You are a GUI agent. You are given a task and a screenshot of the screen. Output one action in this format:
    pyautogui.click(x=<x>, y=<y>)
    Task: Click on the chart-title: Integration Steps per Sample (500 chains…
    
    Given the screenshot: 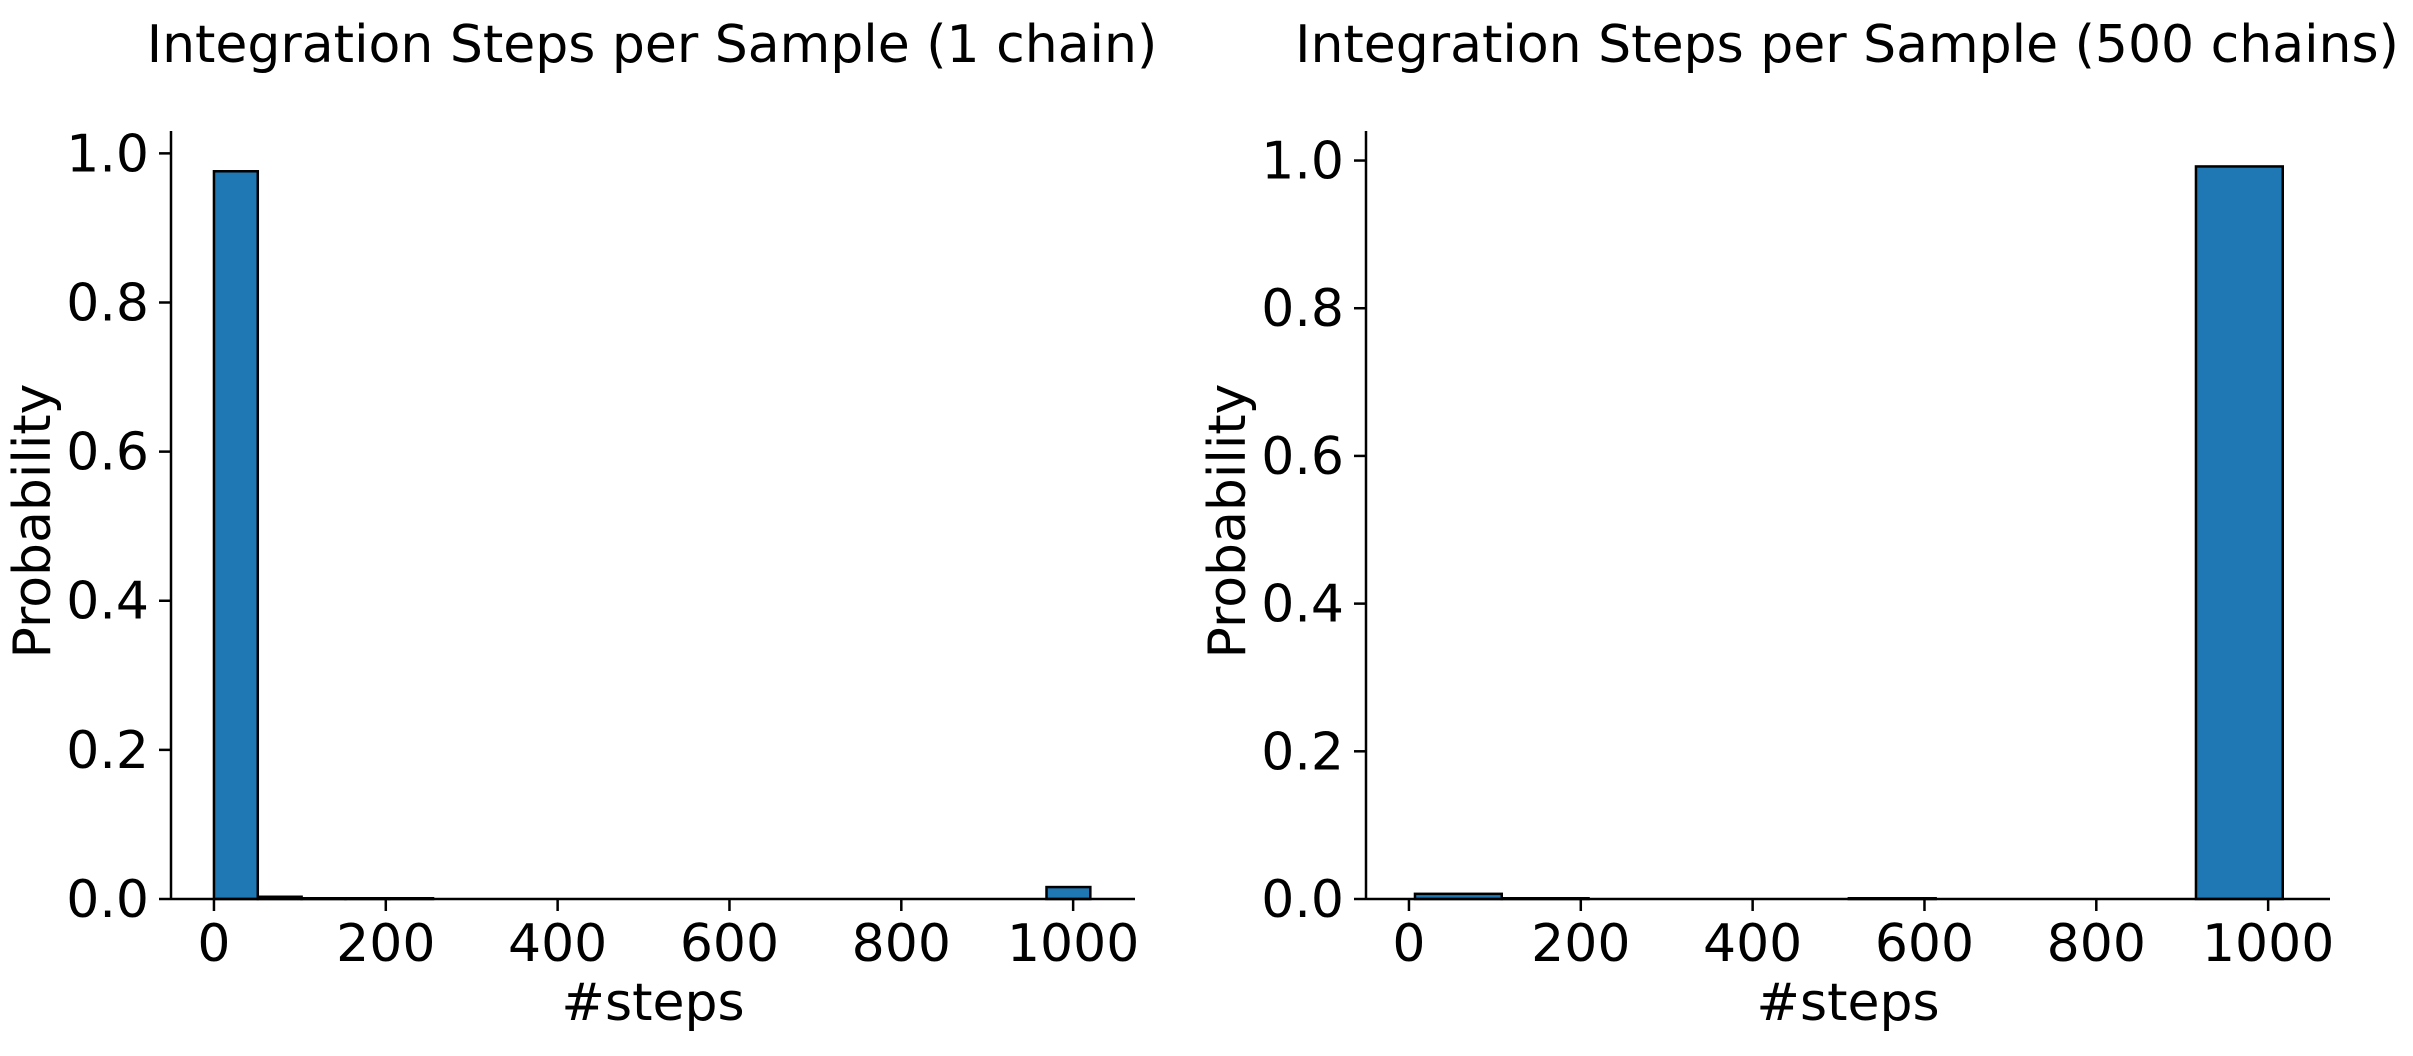 What is the action you would take?
    pyautogui.click(x=1847, y=45)
    